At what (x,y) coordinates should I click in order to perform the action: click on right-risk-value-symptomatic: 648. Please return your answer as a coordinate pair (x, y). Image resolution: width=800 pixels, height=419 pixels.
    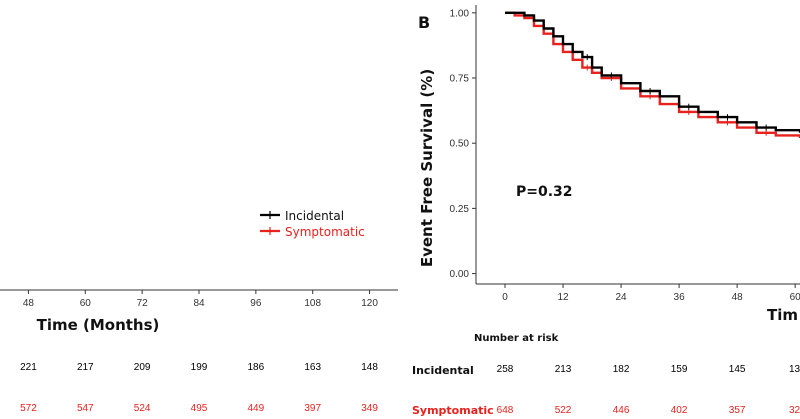
    Looking at the image, I should click on (505, 410).